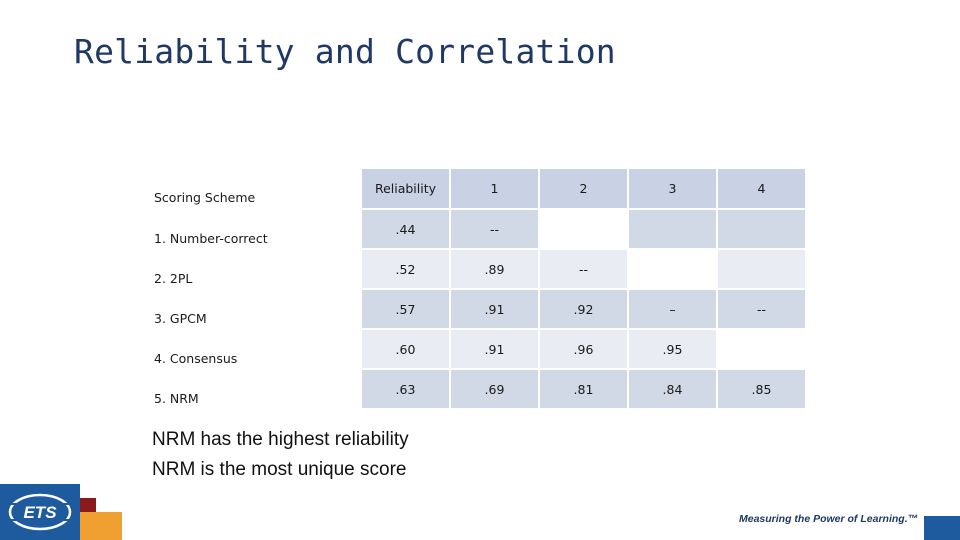 The width and height of the screenshot is (960, 540). I want to click on cell: .81, so click(583, 389).